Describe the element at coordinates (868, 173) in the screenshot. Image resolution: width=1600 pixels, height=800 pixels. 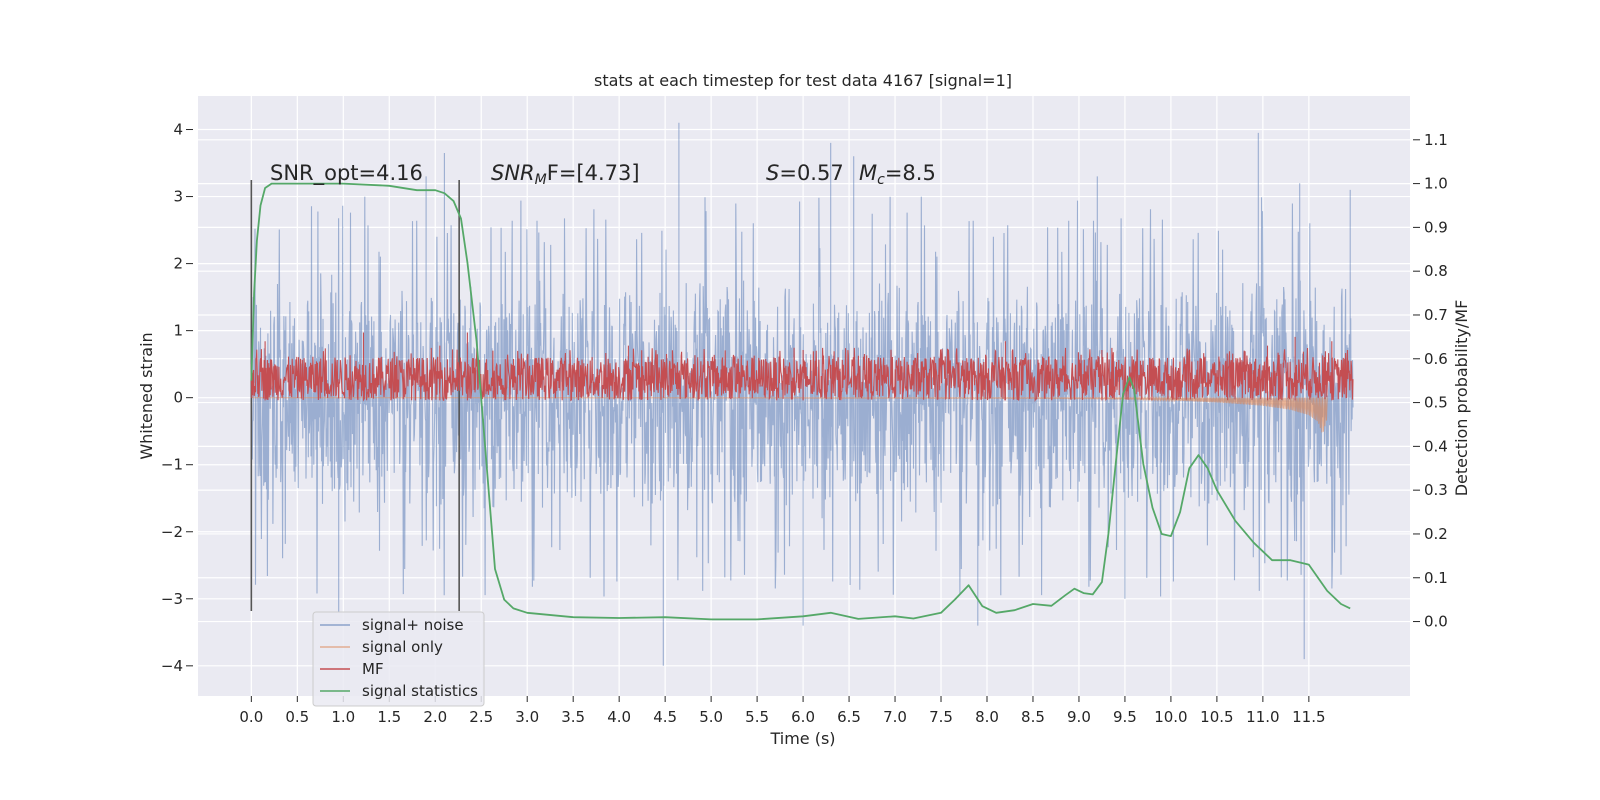
I see `annotation-mc-name: M` at that location.